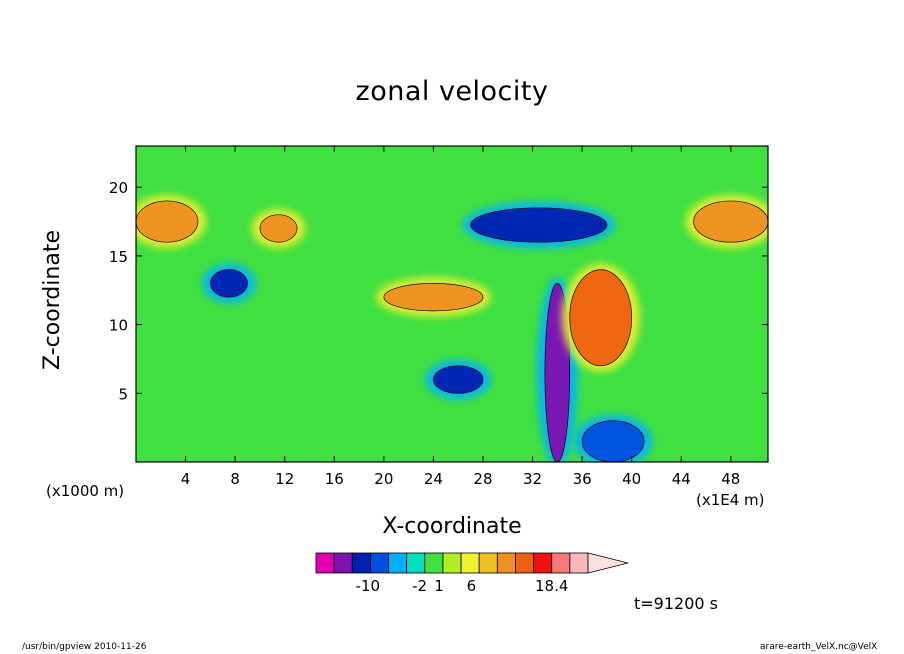 The height and width of the screenshot is (654, 904). I want to click on chart-title: zonal velocity, so click(452, 91).